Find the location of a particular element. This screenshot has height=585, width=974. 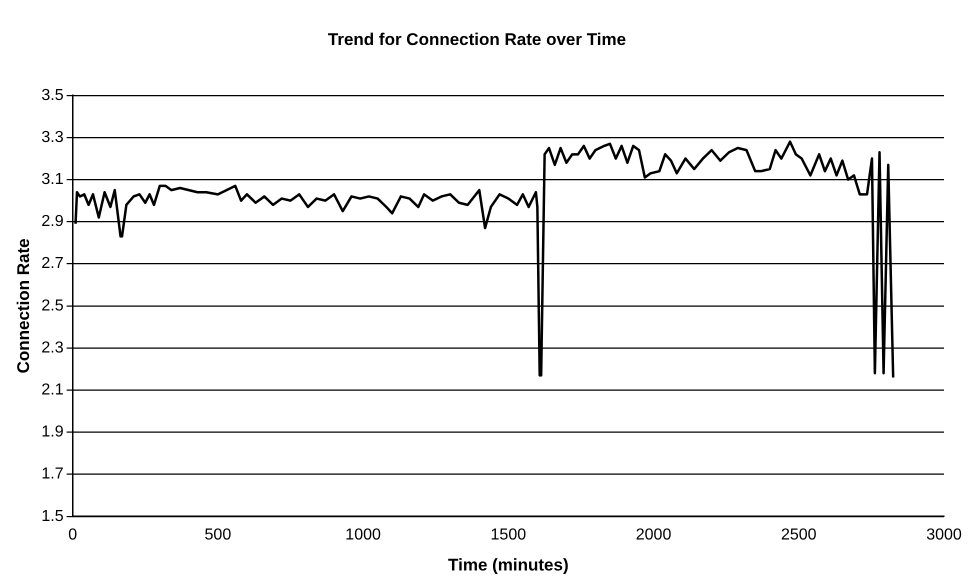

x-tick-label: 1500 is located at coordinates (508, 535).